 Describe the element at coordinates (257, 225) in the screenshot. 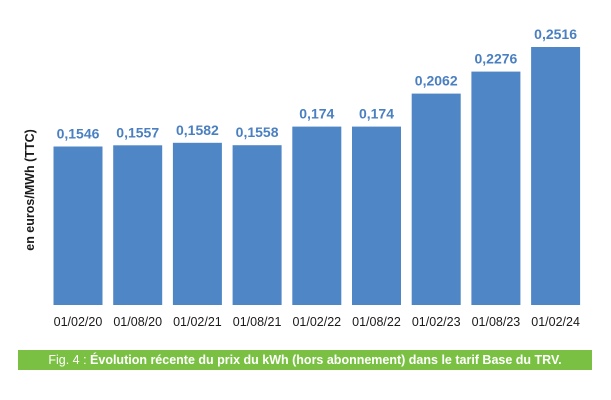

I see `bar-01/08/21` at that location.